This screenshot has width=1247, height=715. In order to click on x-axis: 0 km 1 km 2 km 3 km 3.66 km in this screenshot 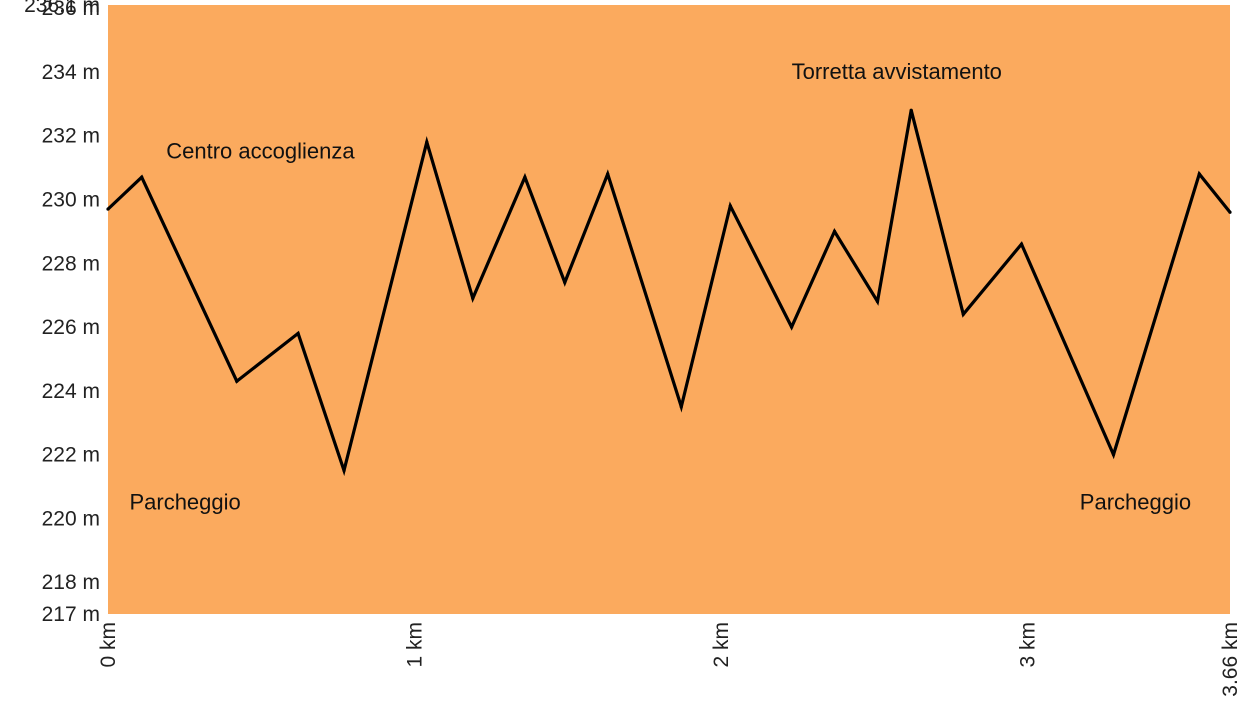, I will do `click(669, 659)`.